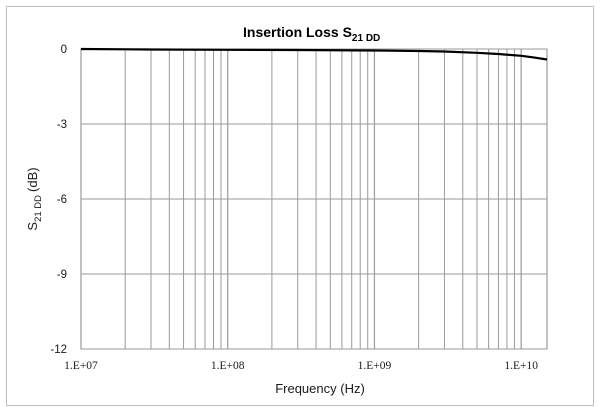 The width and height of the screenshot is (600, 412). What do you see at coordinates (32, 226) in the screenshot?
I see `y-axis-title-main: S` at bounding box center [32, 226].